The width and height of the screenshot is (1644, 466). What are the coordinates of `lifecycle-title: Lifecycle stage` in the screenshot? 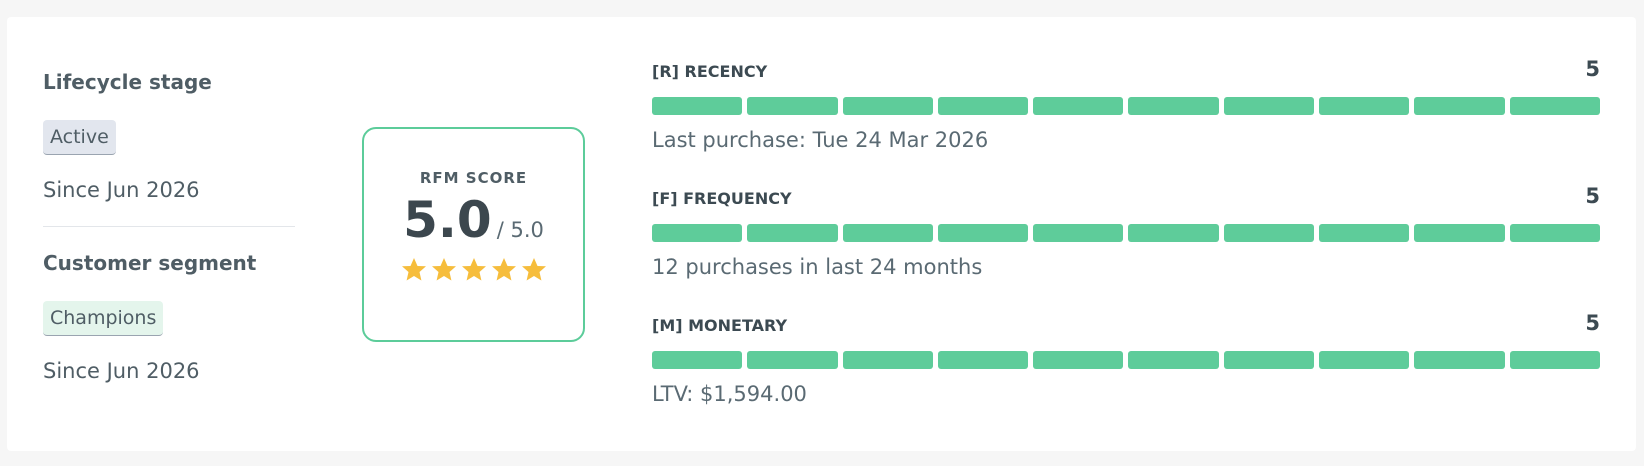 It's located at (127, 82).